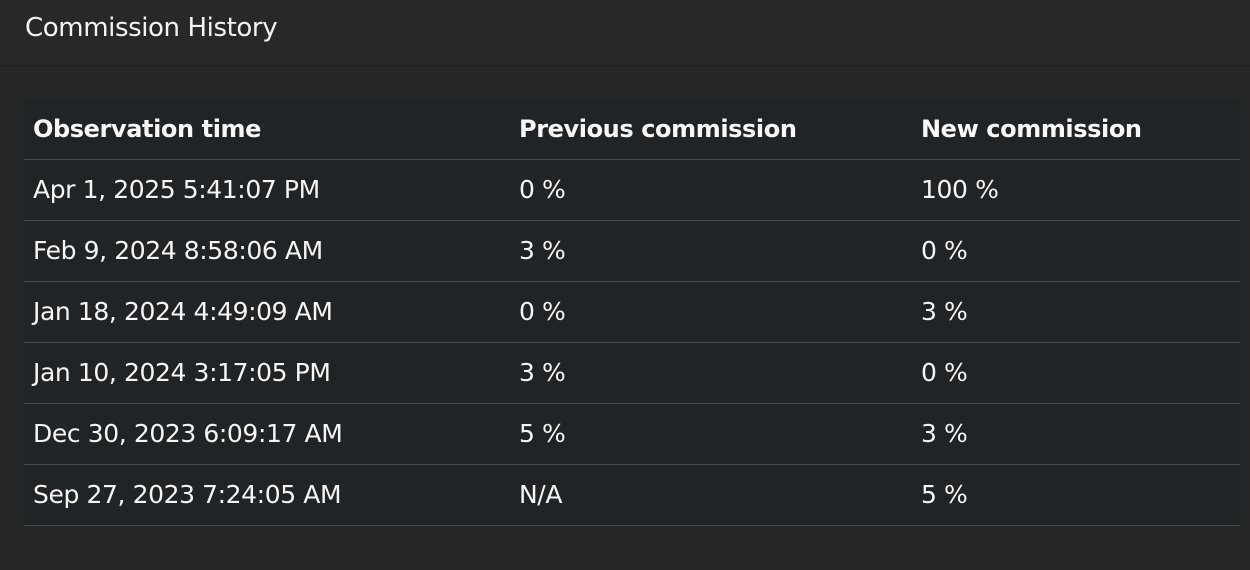 Image resolution: width=1250 pixels, height=570 pixels. What do you see at coordinates (183, 311) in the screenshot?
I see `observation-time-cell: Jan 18, 2024 4:49:09 AM` at bounding box center [183, 311].